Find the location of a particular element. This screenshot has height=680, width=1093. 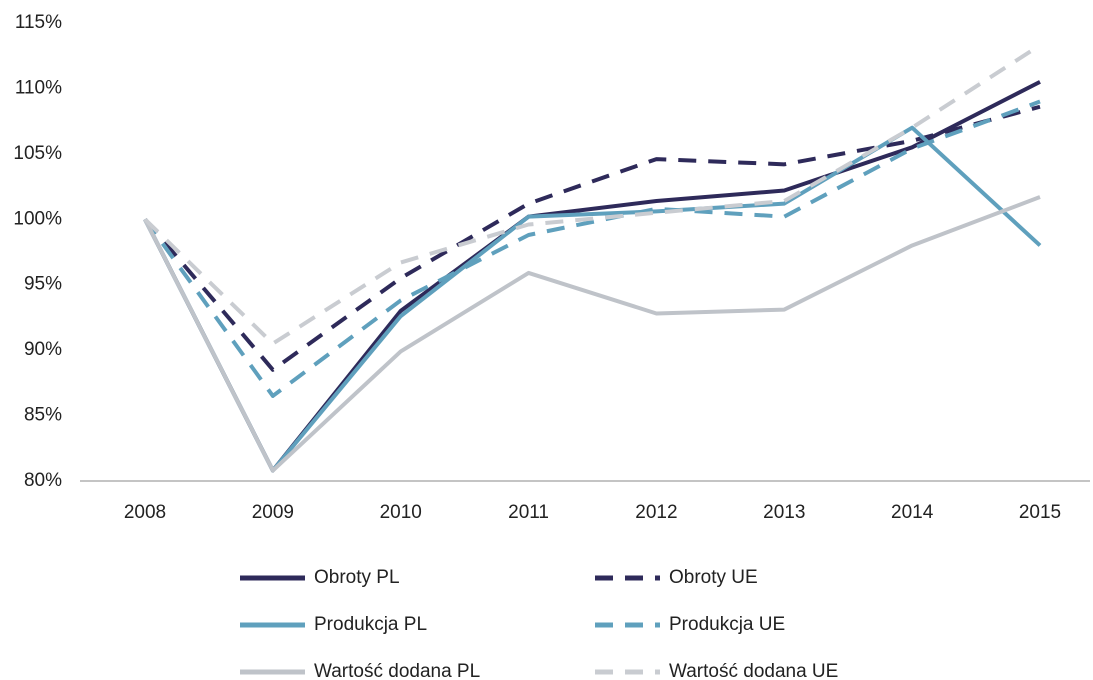

y-tick-label: 80% is located at coordinates (43, 480).